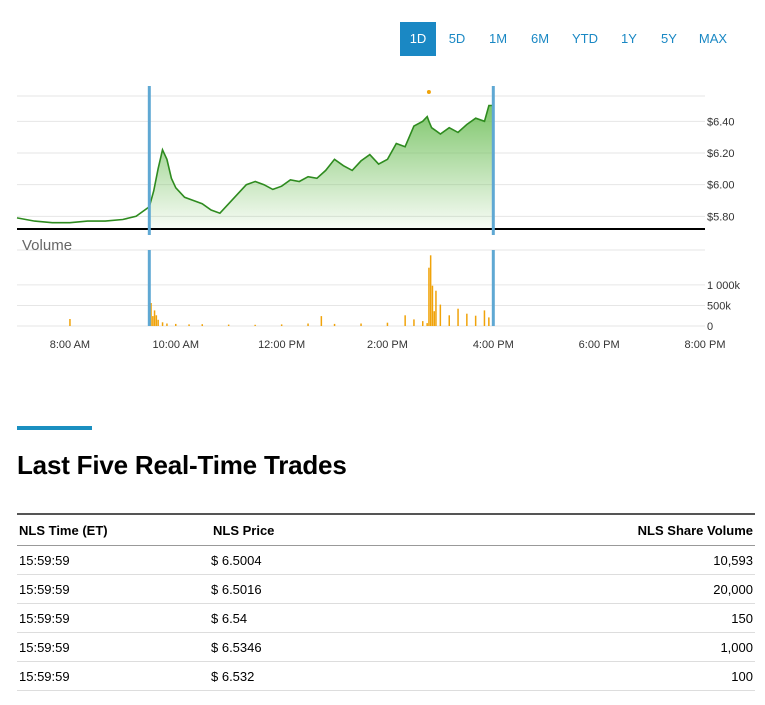 The height and width of the screenshot is (705, 765). I want to click on table-row: 15:59:59 $ 6.54 150, so click(386, 618).